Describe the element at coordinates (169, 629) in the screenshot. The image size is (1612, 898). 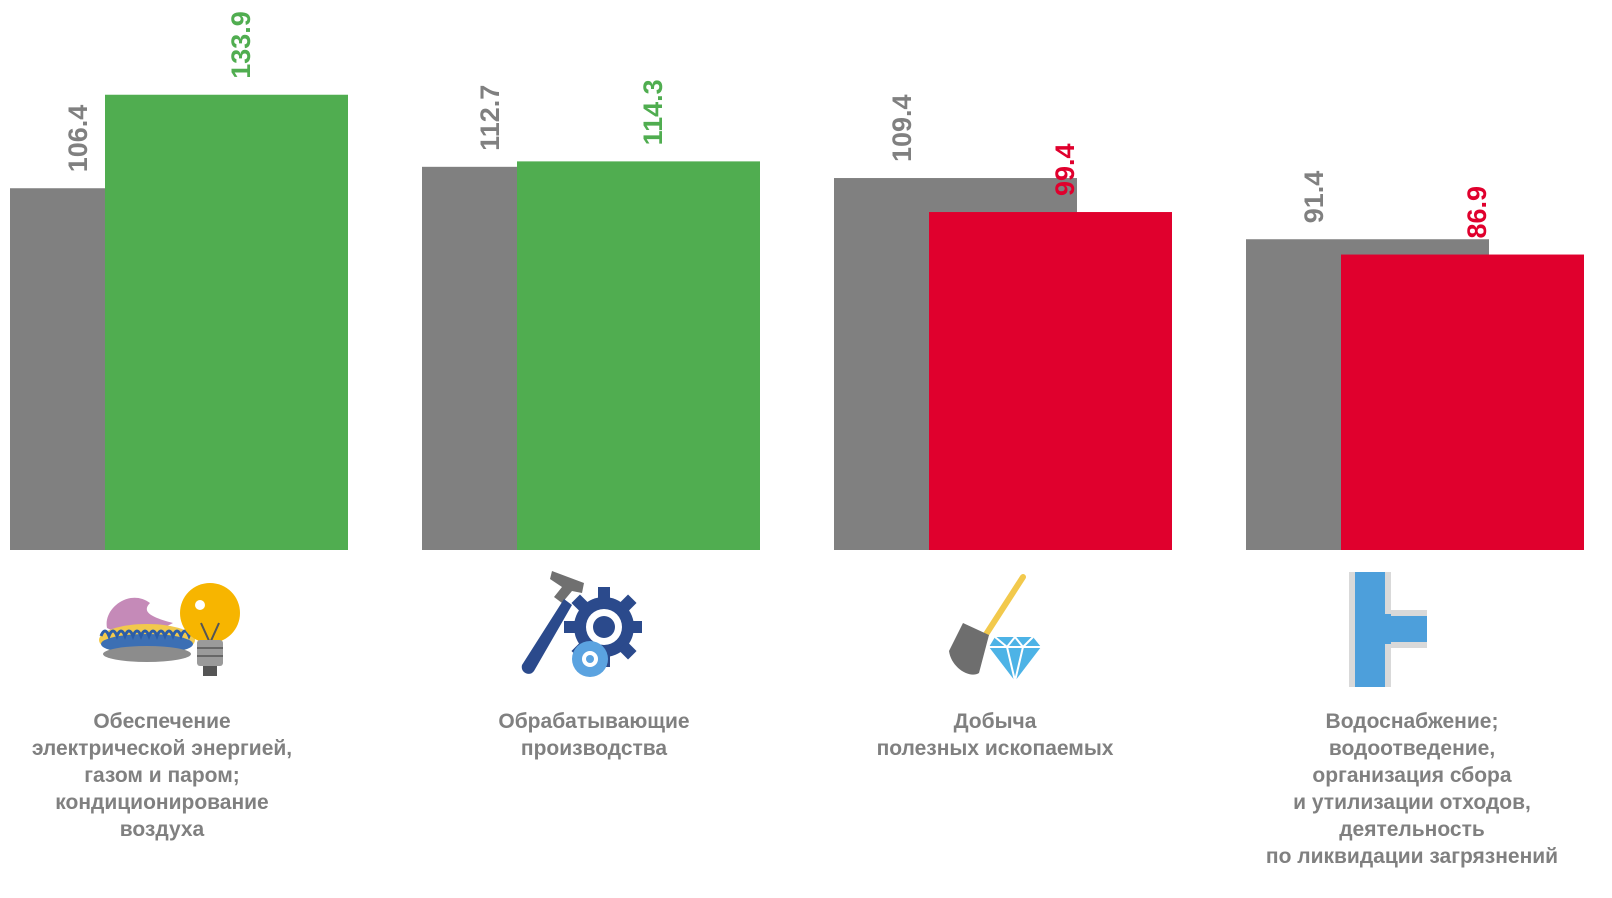
I see `gas-burner-lightbulb-icon` at that location.